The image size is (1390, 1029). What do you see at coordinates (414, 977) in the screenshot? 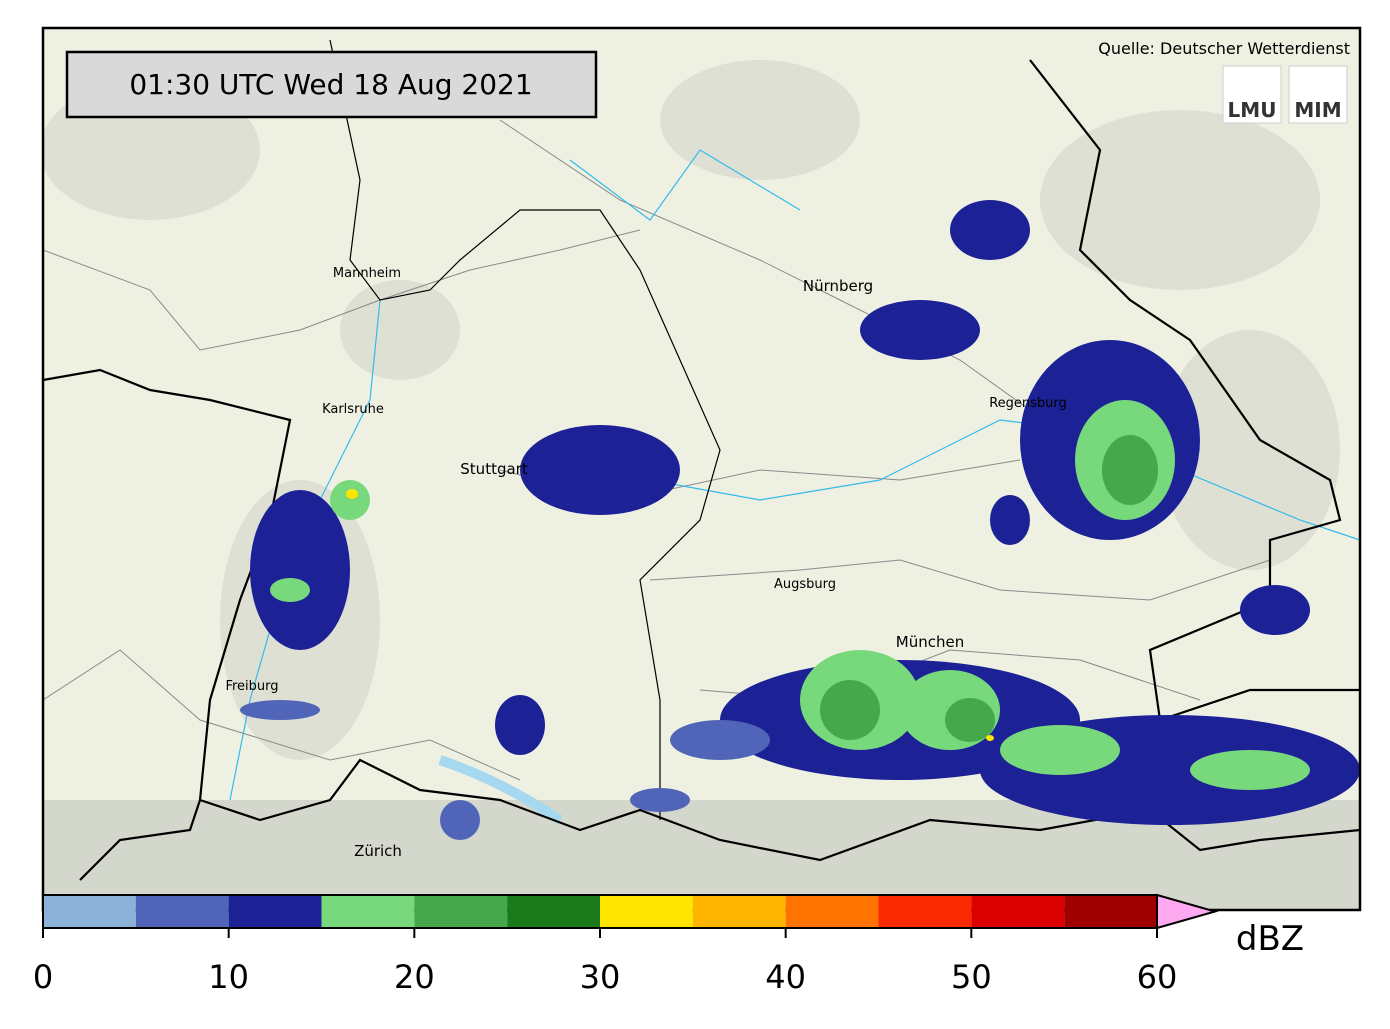
I see `colorbar-tick-label: 20` at bounding box center [414, 977].